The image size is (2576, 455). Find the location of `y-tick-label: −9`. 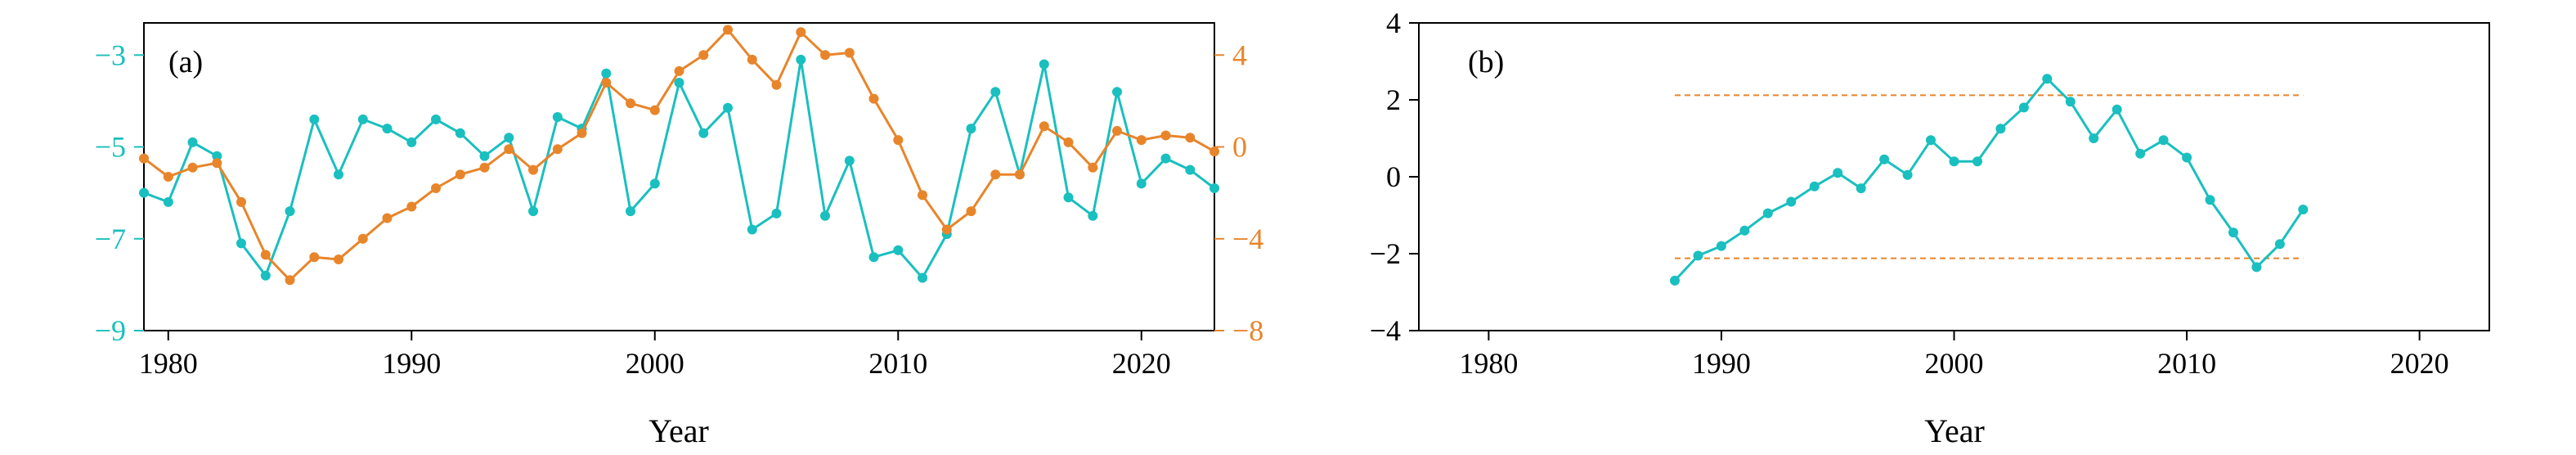

y-tick-label: −9 is located at coordinates (111, 331).